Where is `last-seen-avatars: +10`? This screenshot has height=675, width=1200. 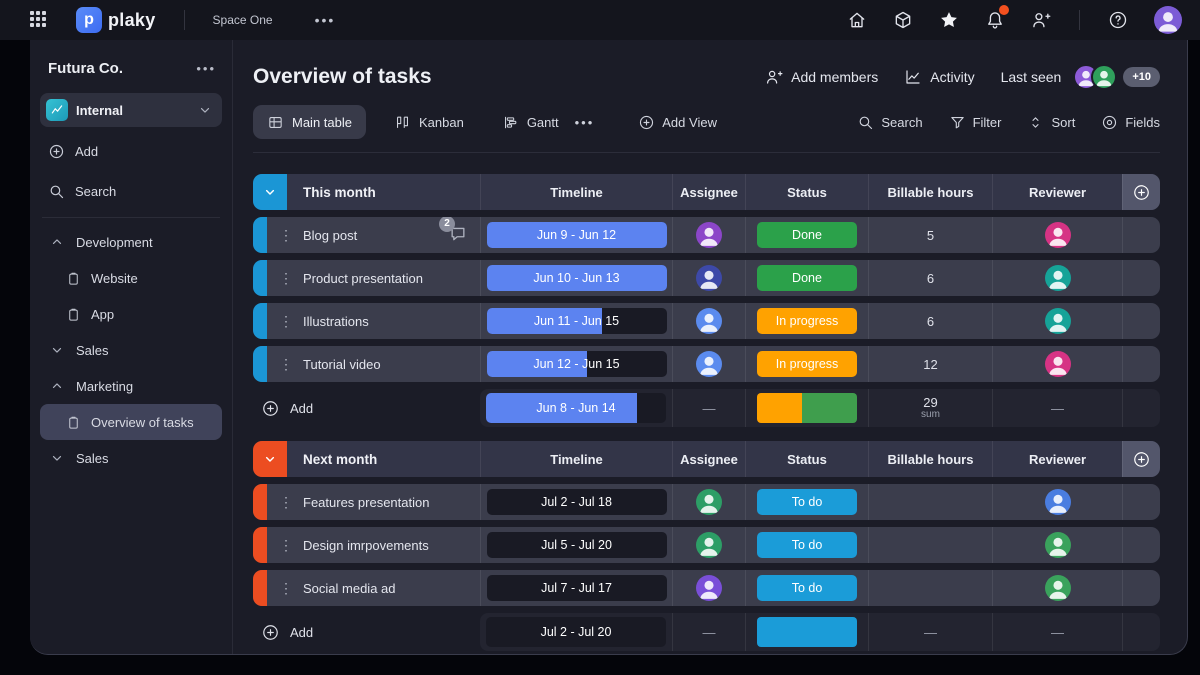
last-seen-avatars: +10 is located at coordinates (1116, 77).